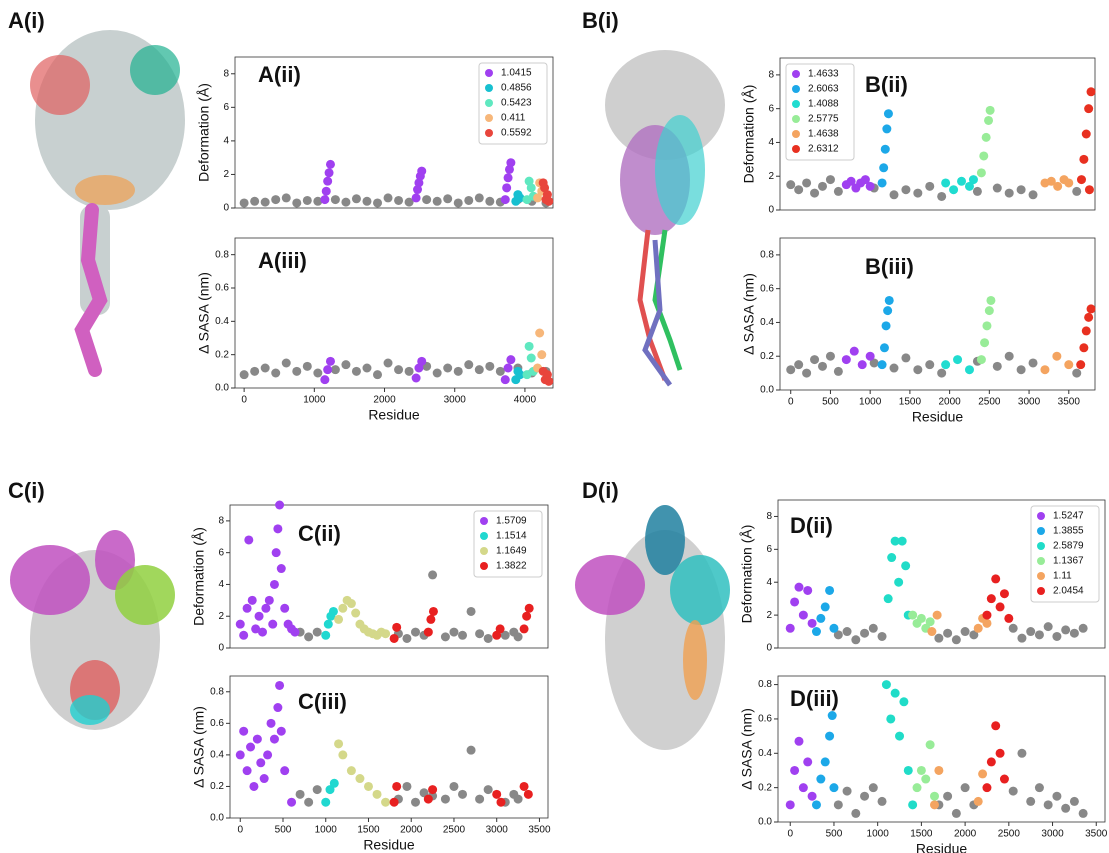 The image size is (1109, 853). What do you see at coordinates (965, 834) in the screenshot?
I see `x-tick-label: 2000` at bounding box center [965, 834].